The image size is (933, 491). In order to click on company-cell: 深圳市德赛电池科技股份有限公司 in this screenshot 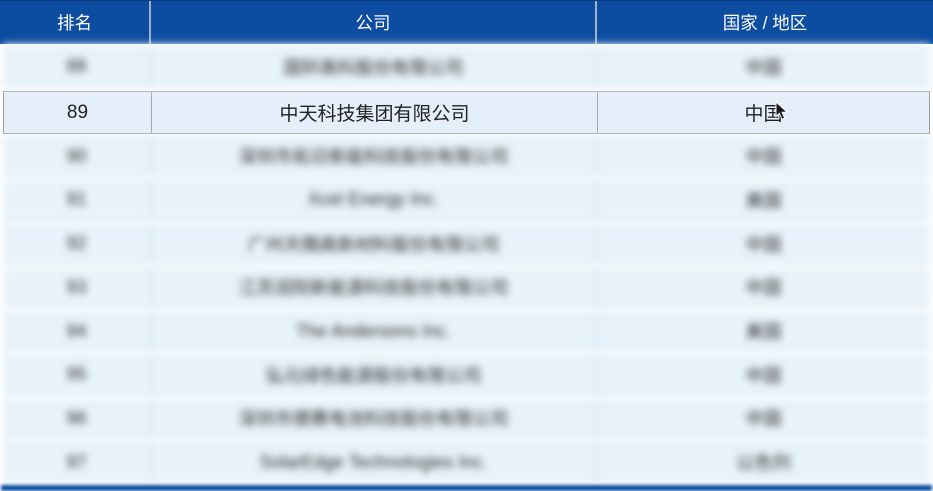, I will do `click(374, 418)`.